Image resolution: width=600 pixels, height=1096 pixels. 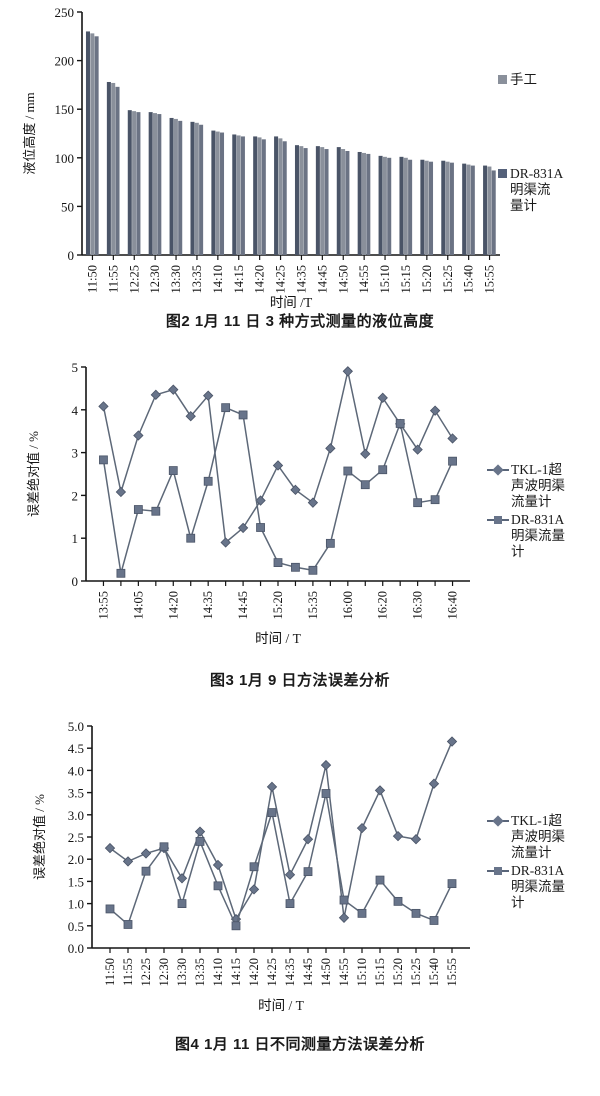 What do you see at coordinates (537, 189) in the screenshot?
I see `legend-label: DR-831A 明渠流 量计` at bounding box center [537, 189].